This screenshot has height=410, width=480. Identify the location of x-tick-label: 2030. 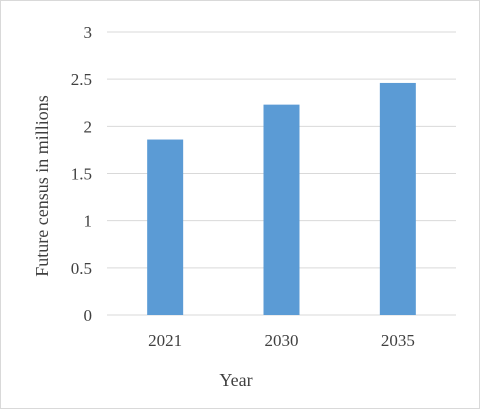
(282, 340).